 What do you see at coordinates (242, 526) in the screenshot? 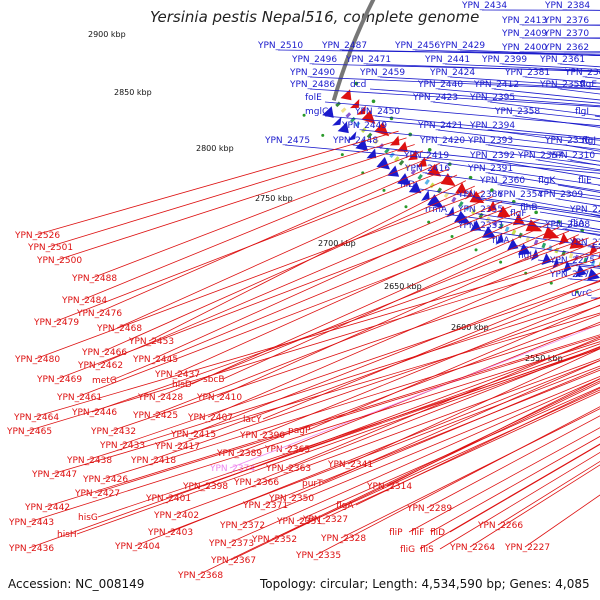
I see `reverse-gene-label: YPN_2372` at bounding box center [242, 526].